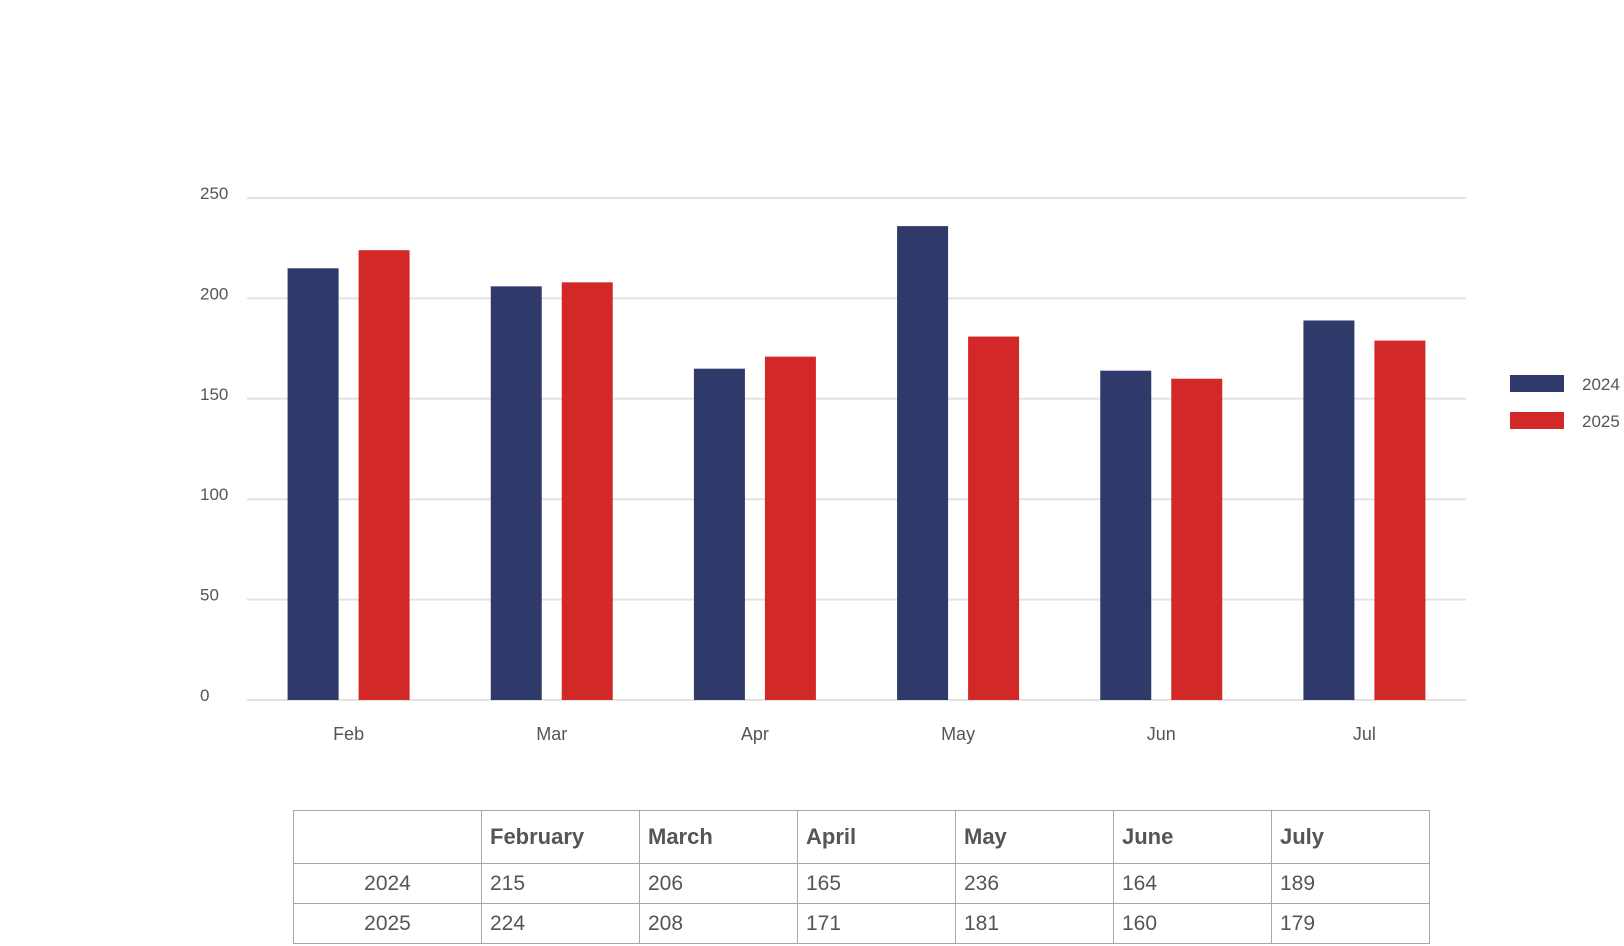  What do you see at coordinates (560, 837) in the screenshot?
I see `table-header-cell: February` at bounding box center [560, 837].